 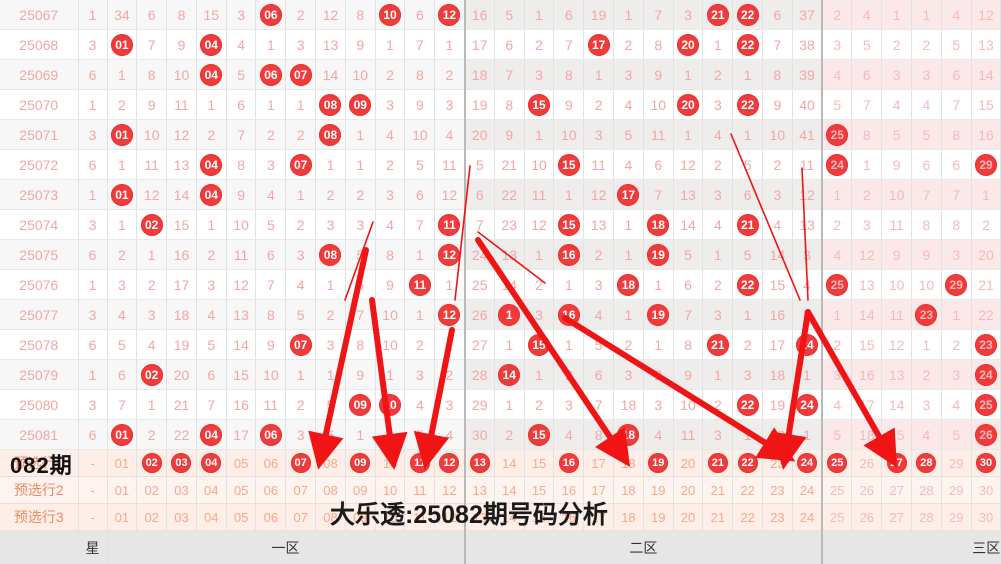 I want to click on prediction-number: 09, so click(x=360, y=490).